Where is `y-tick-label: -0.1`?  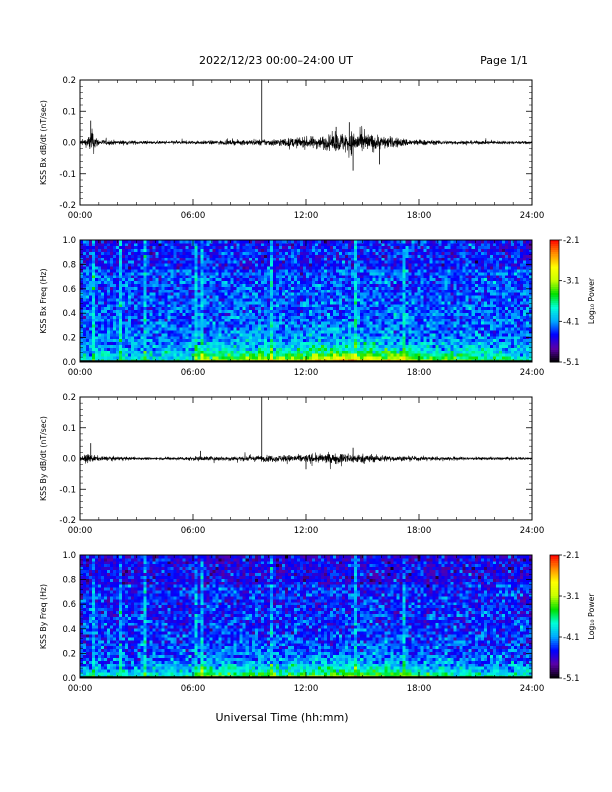
y-tick-label: -0.1 is located at coordinates (67, 490).